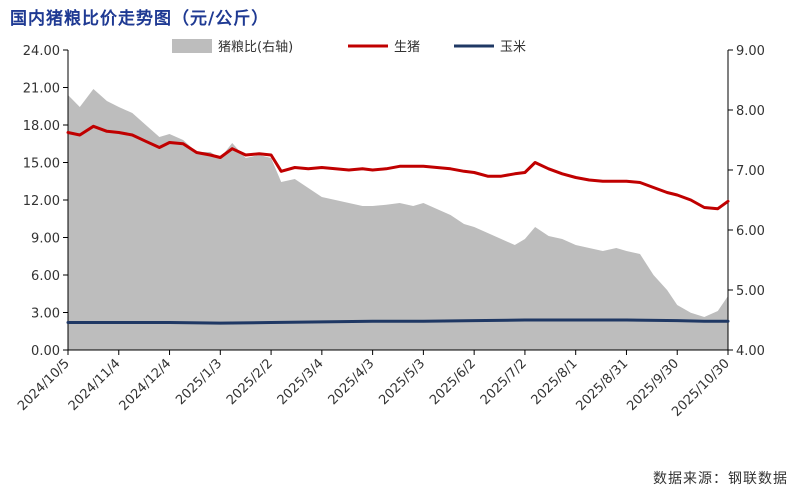 The image size is (800, 494). What do you see at coordinates (513, 47) in the screenshot?
I see `legend-label-2: 玉米` at bounding box center [513, 47].